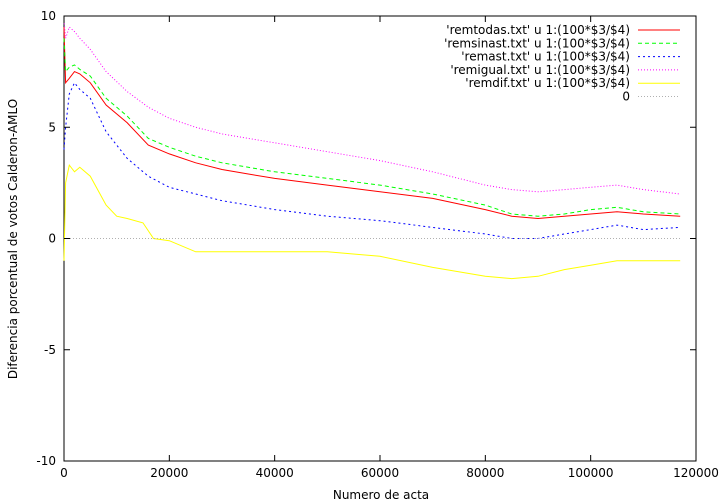  What do you see at coordinates (547, 83) in the screenshot?
I see `legend-label: 'remdif.txt' u 1:(100*$3/$4)` at bounding box center [547, 83].